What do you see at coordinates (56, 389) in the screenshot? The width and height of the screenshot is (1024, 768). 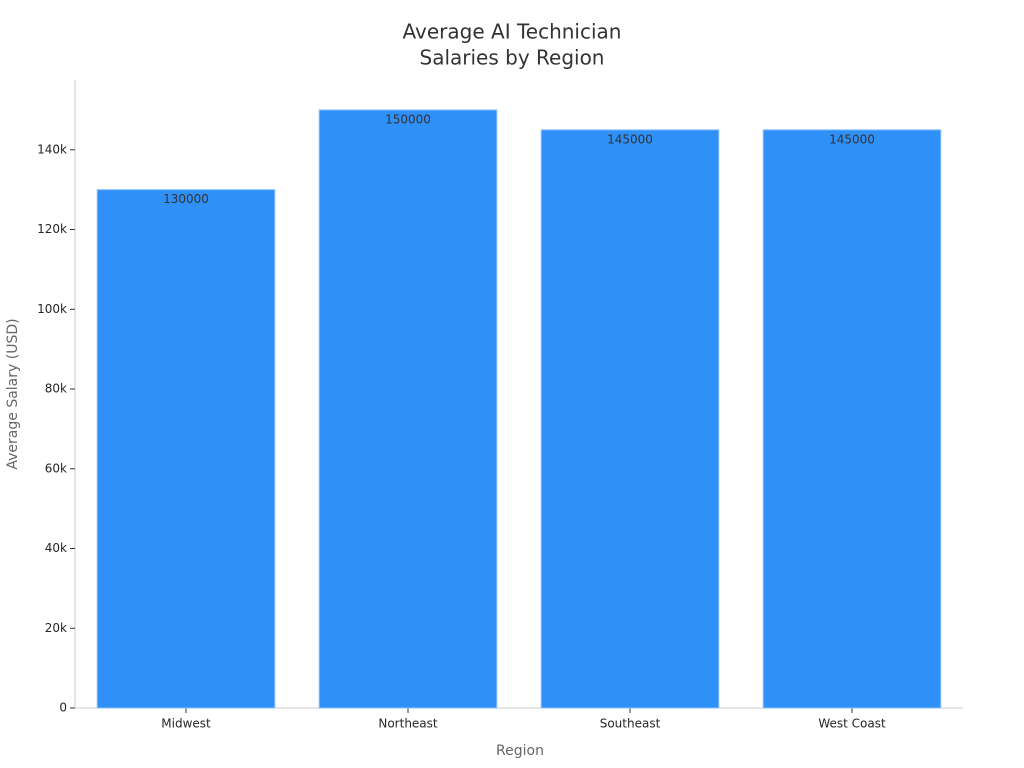 I see `y-tick-label: 80k` at bounding box center [56, 389].